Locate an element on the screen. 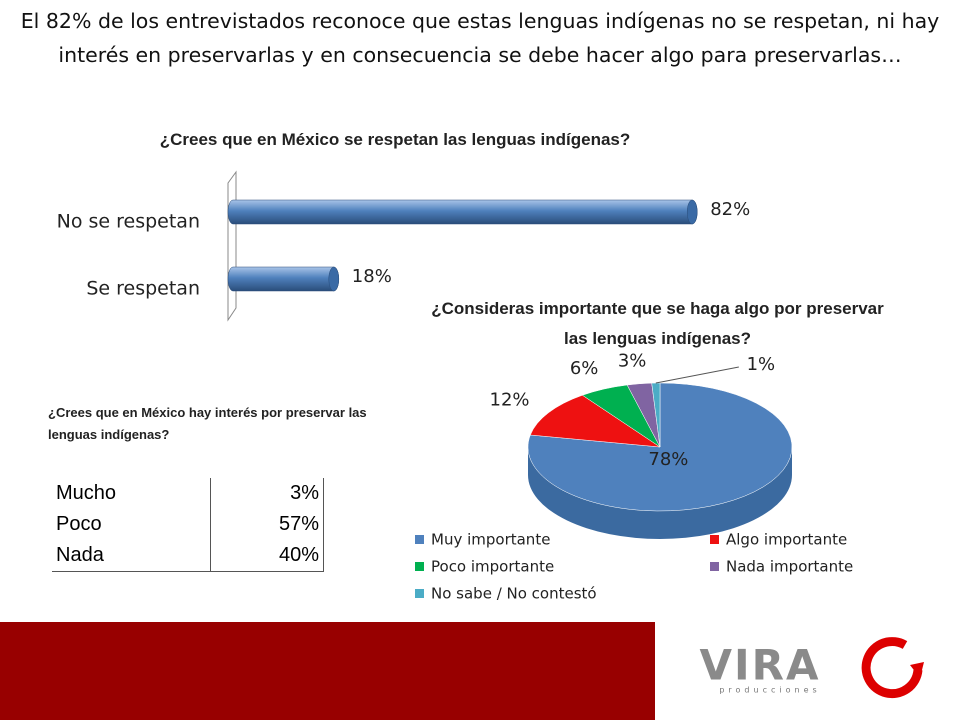  value-label: 18% is located at coordinates (372, 276).